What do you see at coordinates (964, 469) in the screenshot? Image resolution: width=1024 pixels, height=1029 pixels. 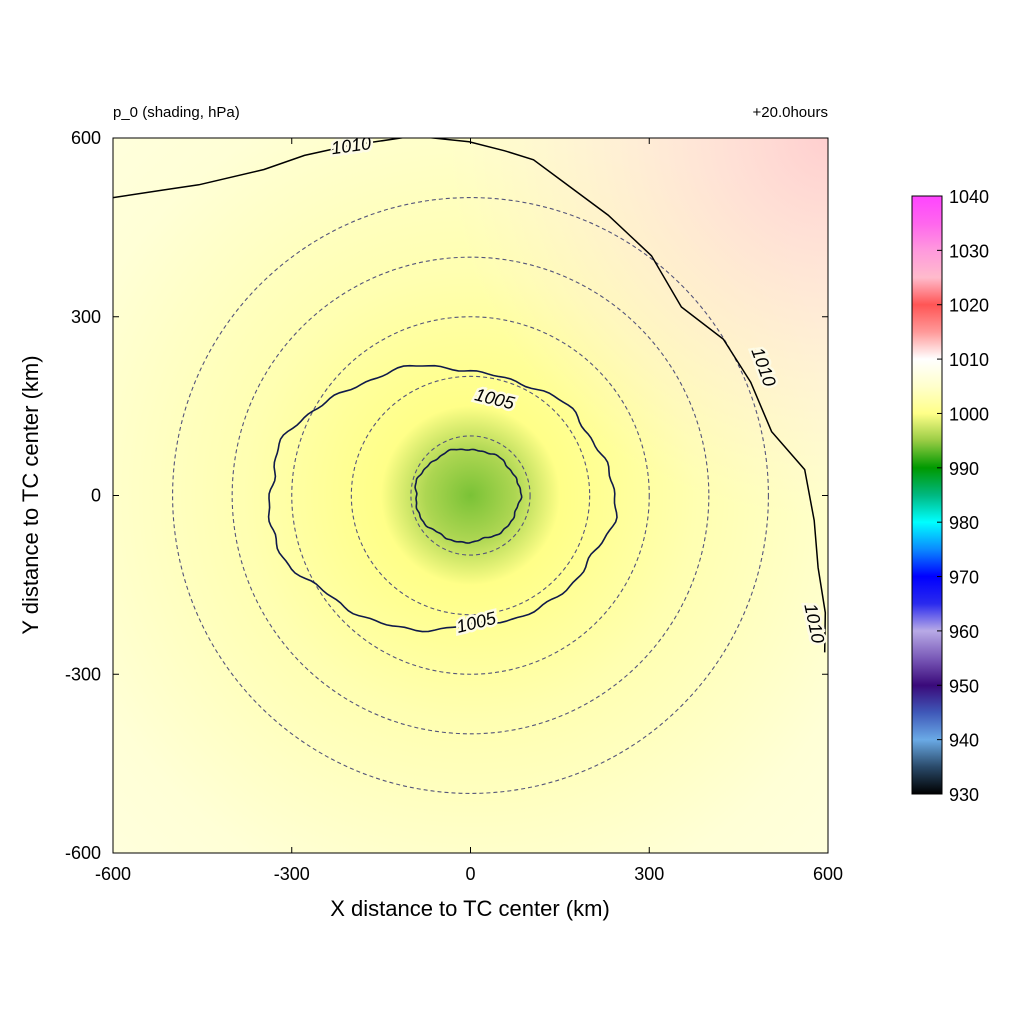 I see `colorbar-tick-label: 990` at bounding box center [964, 469].